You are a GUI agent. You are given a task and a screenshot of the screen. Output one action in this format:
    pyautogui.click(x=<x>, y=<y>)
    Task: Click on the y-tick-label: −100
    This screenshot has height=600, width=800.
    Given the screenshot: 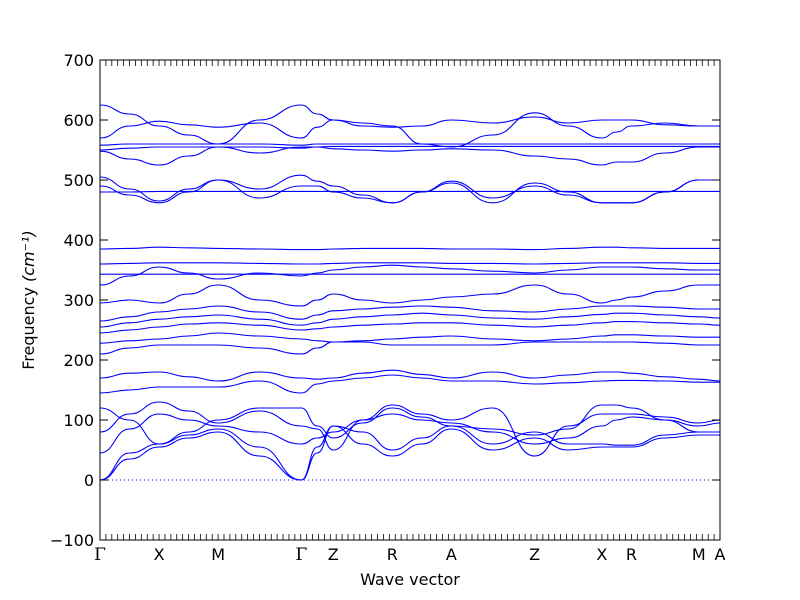 What is the action you would take?
    pyautogui.click(x=72, y=540)
    